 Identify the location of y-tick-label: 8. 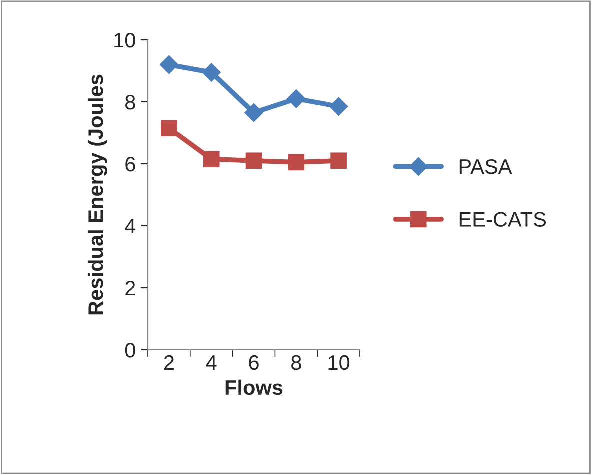
(131, 102).